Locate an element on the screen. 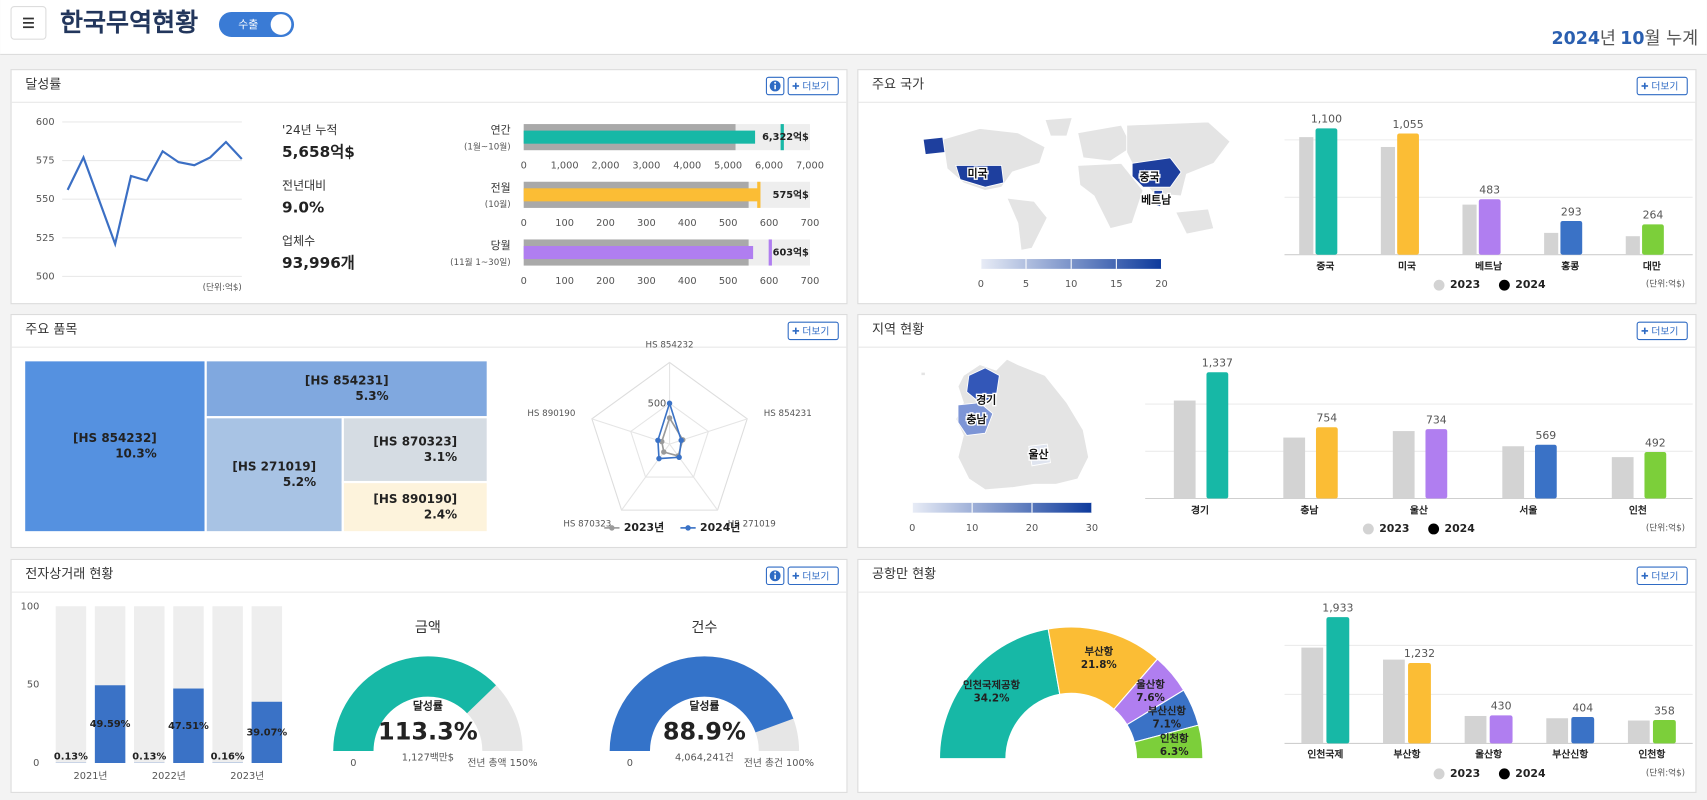  x-tick-label: 100 is located at coordinates (564, 223).